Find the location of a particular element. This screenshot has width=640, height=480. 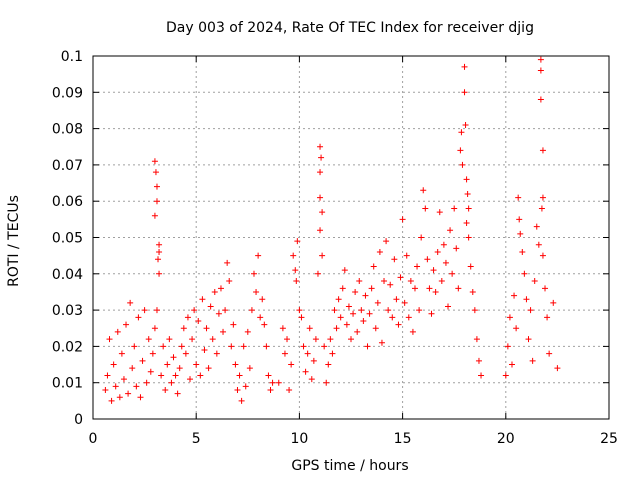

y-tick-label: 0.06 is located at coordinates (67, 202).